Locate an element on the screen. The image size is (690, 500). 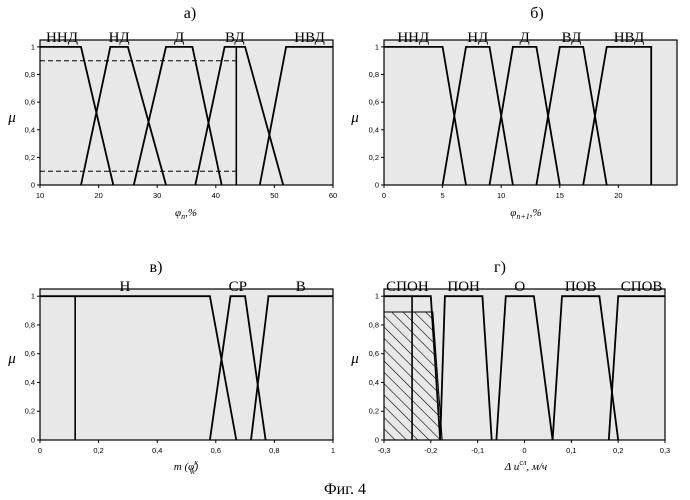
panel-title: г) is located at coordinates (500, 267).